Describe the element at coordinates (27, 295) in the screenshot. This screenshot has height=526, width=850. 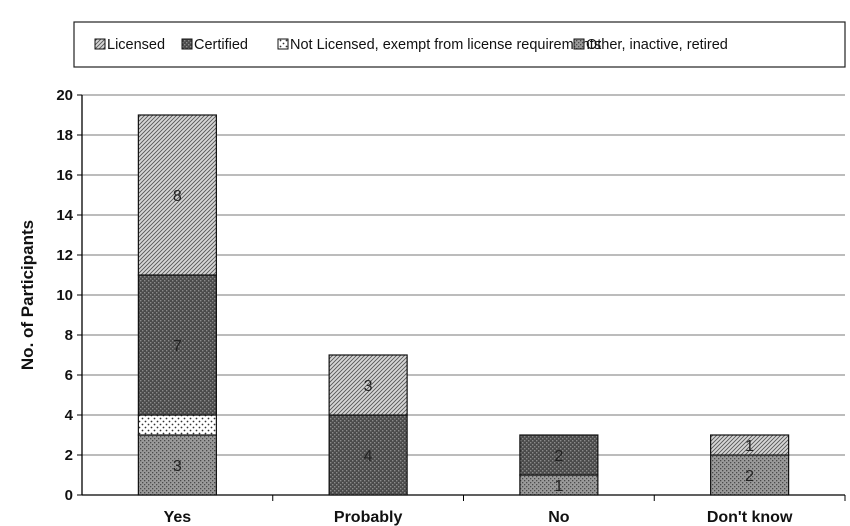
I see `y-axis-label: No. of Participants` at that location.